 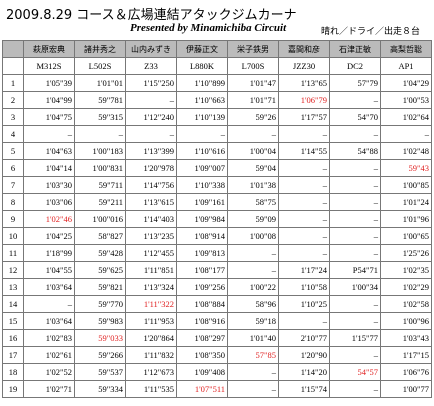 I want to click on lap-number: 11, so click(x=13, y=253).